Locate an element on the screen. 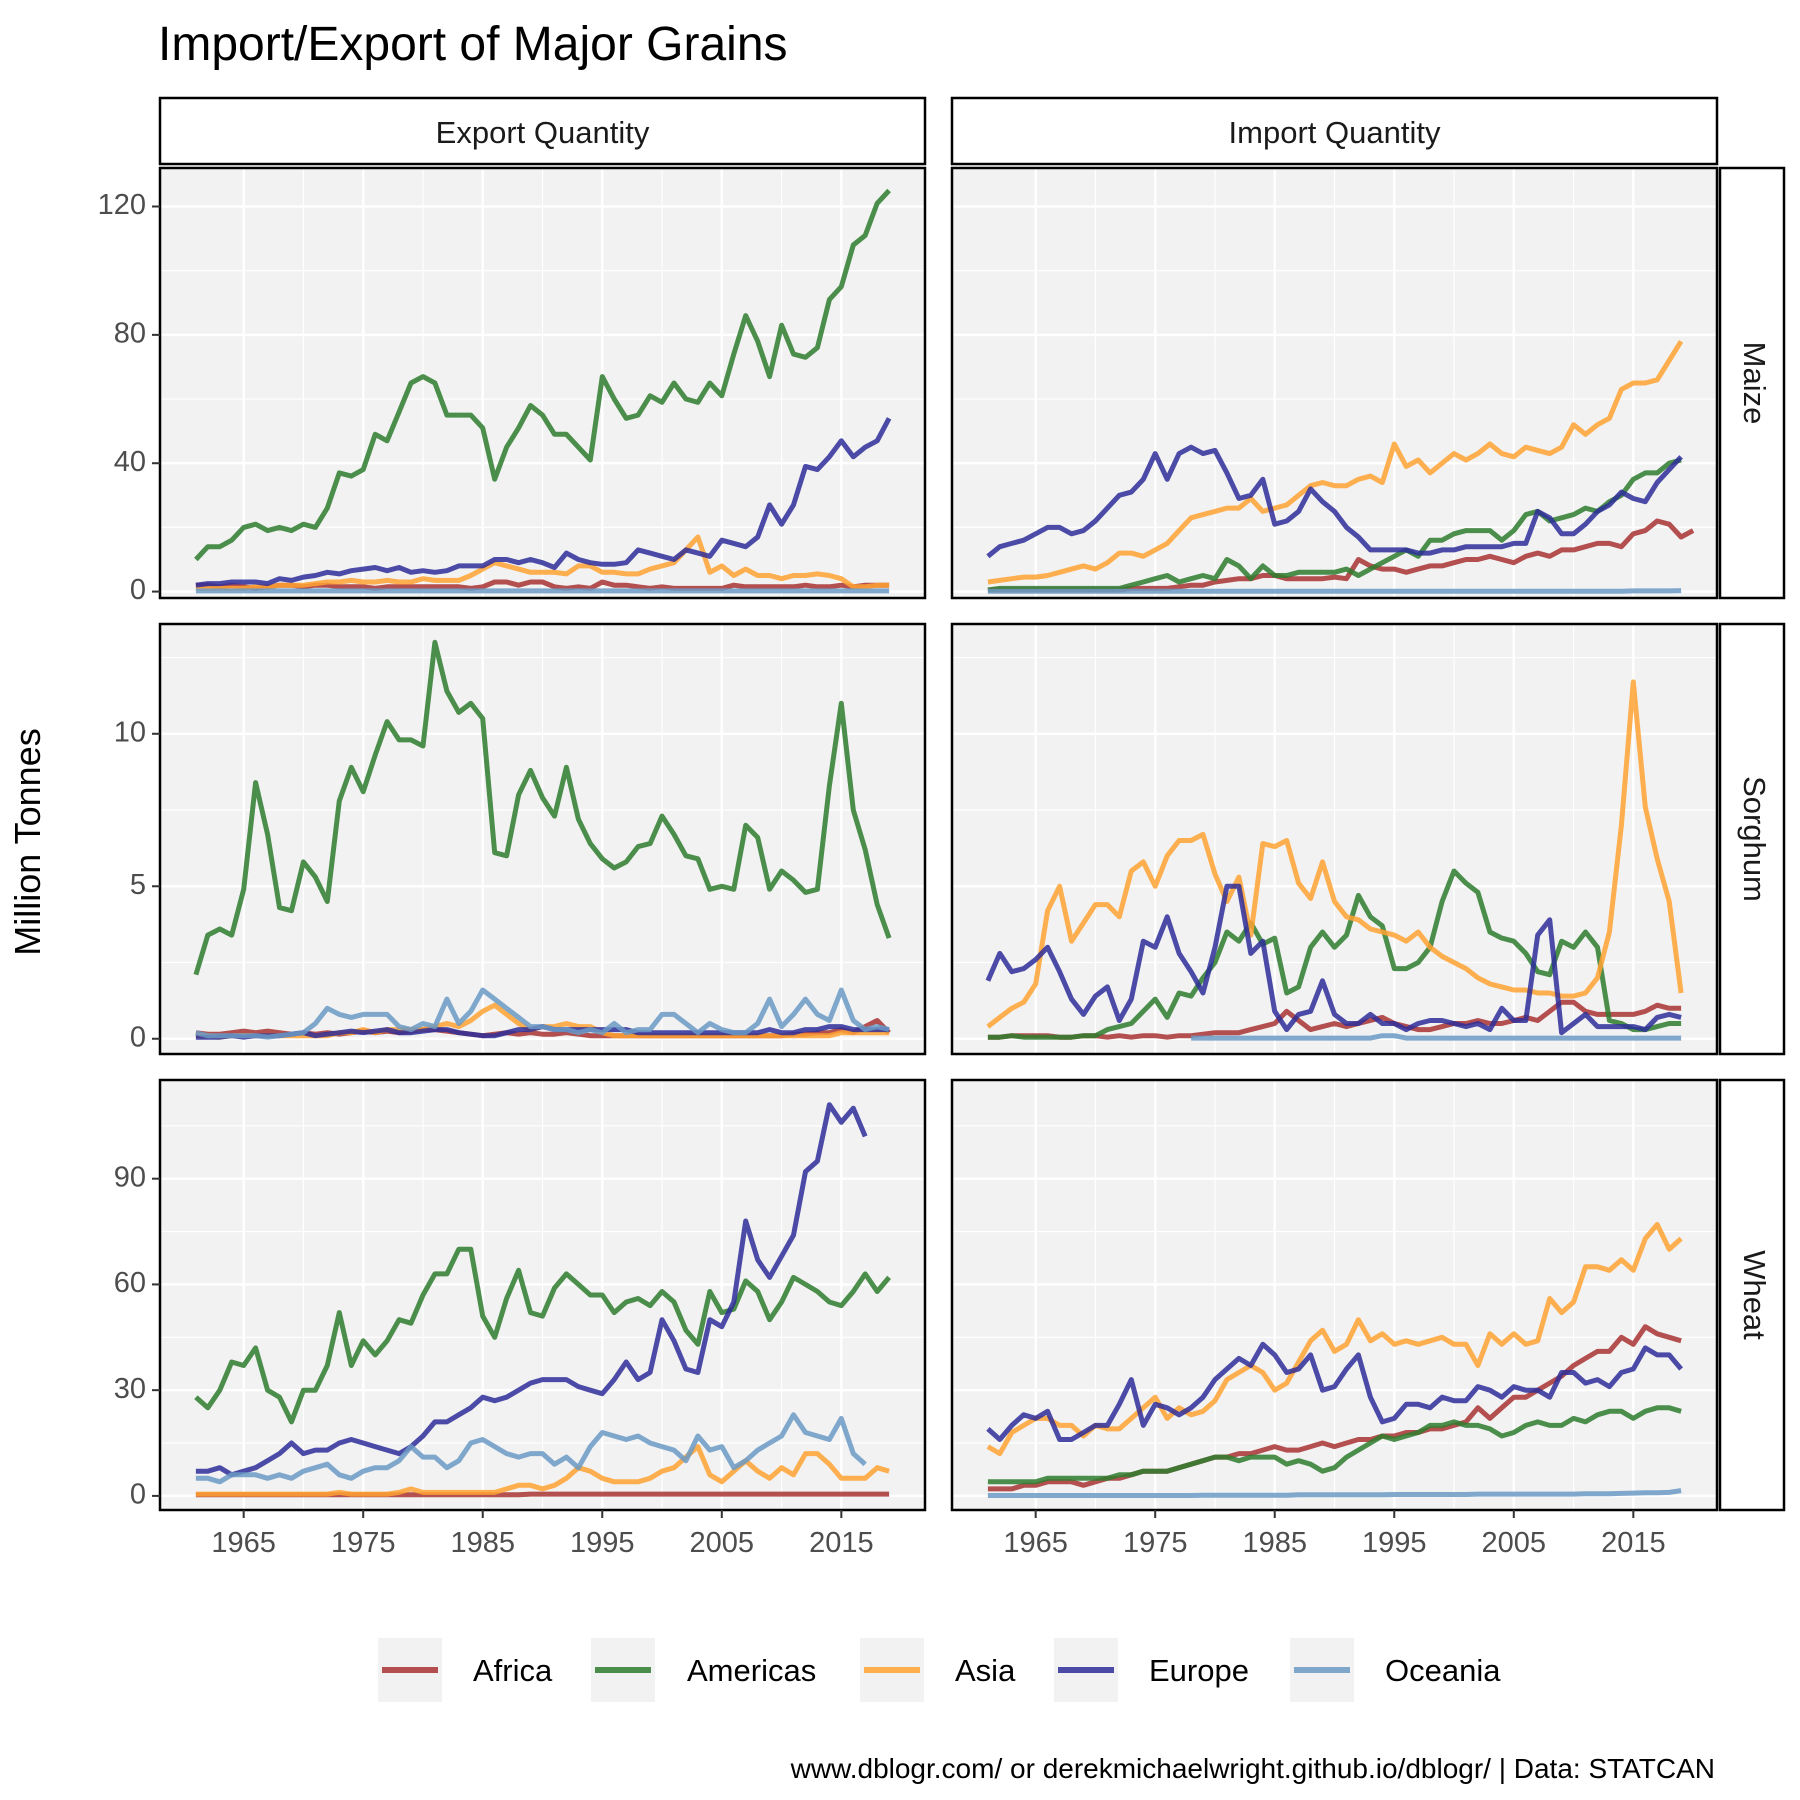 This screenshot has width=1800, height=1800. legend-label-americas: Americas is located at coordinates (751, 1670).